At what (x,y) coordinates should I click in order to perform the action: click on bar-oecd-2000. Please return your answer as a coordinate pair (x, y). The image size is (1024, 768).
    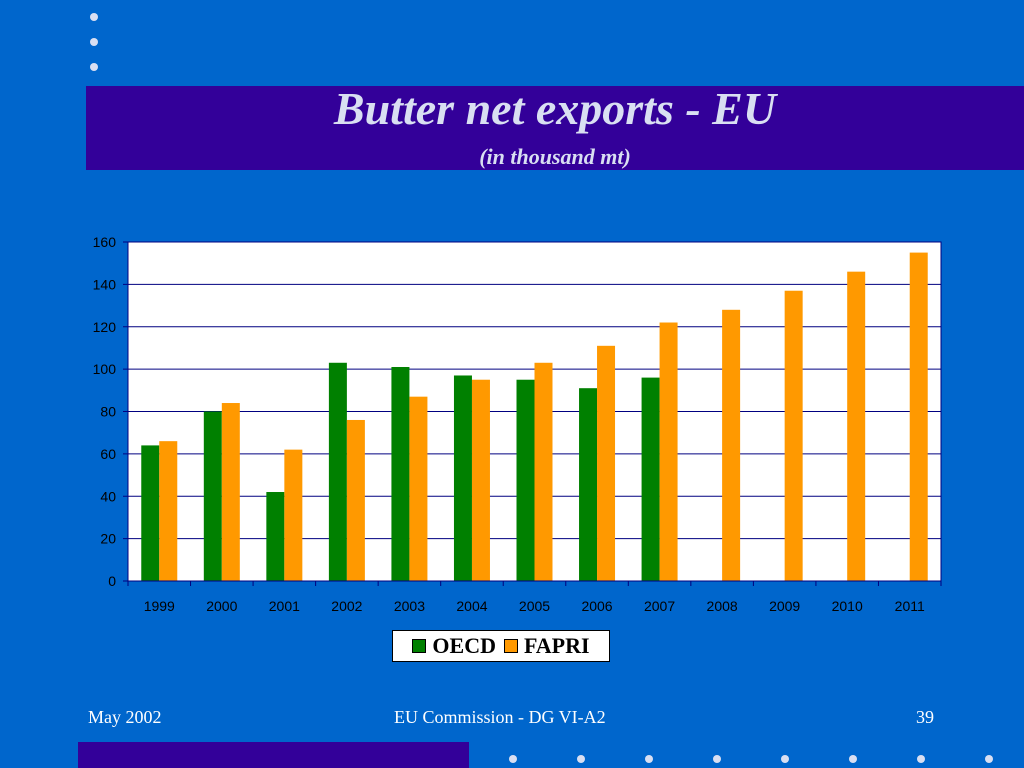
    Looking at the image, I should click on (212, 496).